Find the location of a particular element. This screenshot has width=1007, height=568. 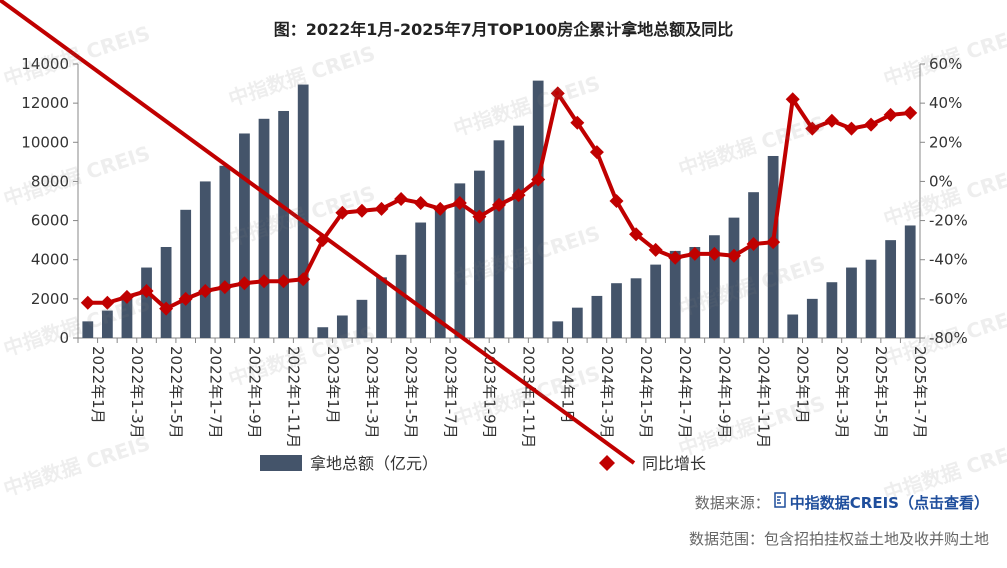

x-axis-label: 2023年1-5月 is located at coordinates (411, 392).